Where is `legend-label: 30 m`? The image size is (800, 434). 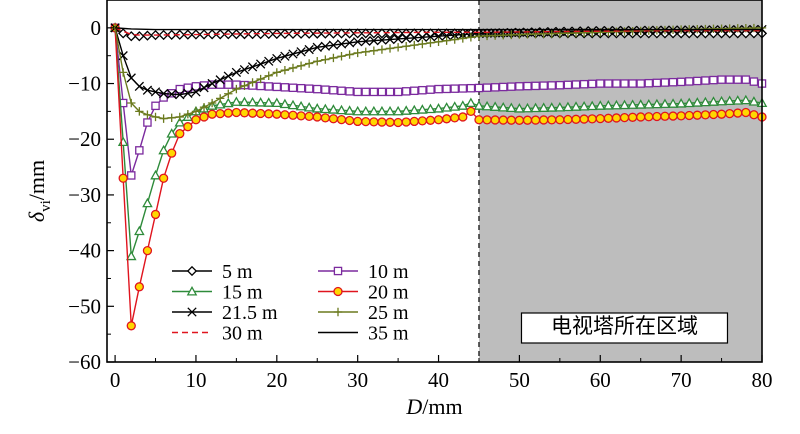 legend-label: 30 m is located at coordinates (242, 334).